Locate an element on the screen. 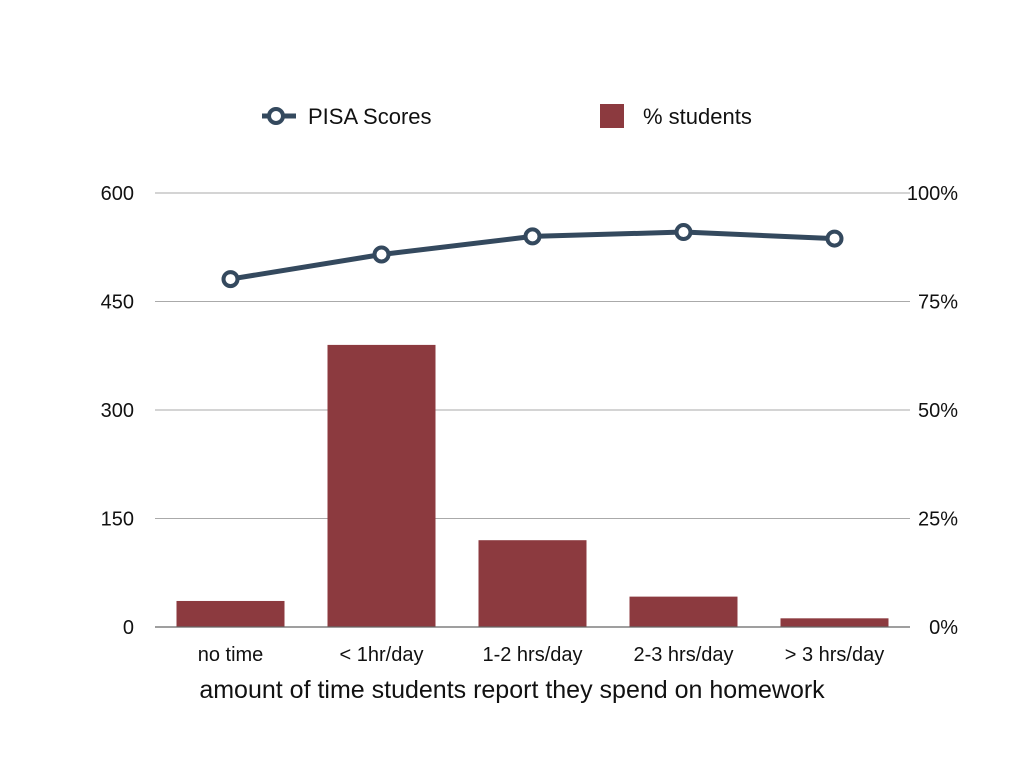 The image size is (1024, 773). legend-marker-icon is located at coordinates (276, 116).